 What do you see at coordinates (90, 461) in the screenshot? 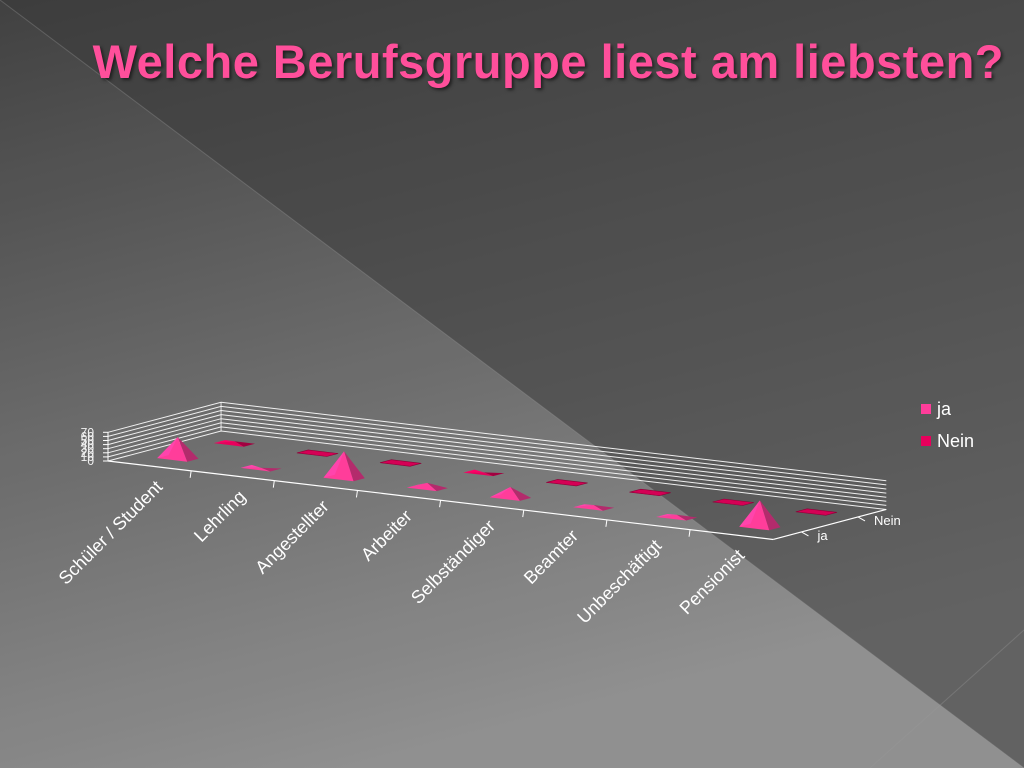
I see `y-tick-label: 0` at bounding box center [90, 461].